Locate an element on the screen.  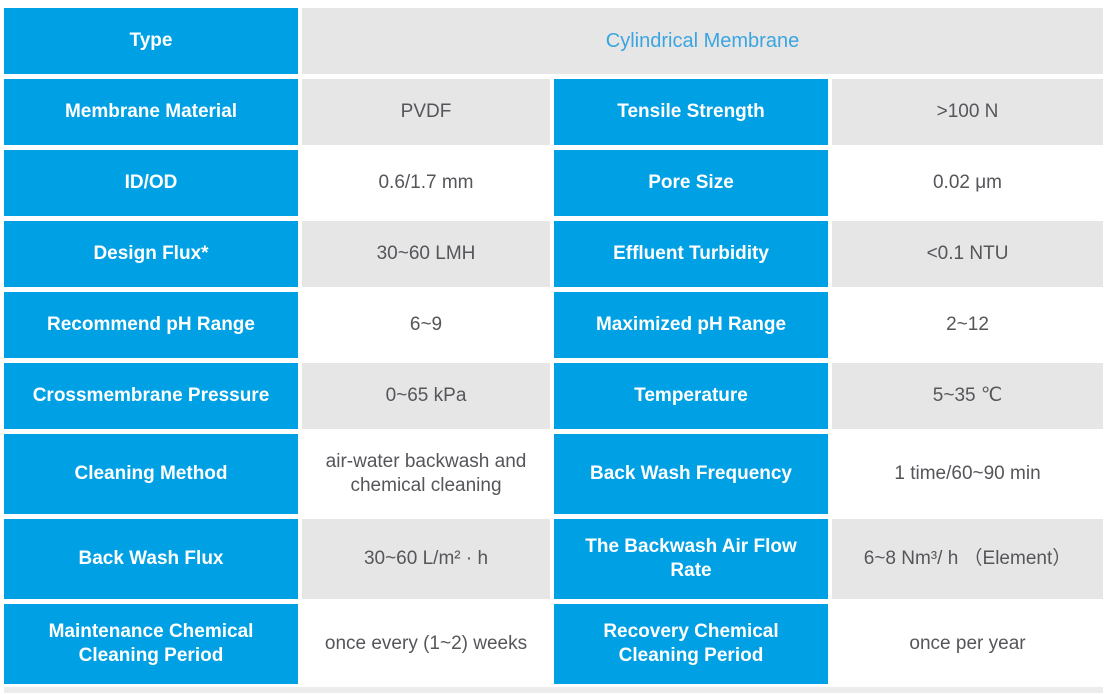
effluent-turbidity-value: <0.1 NTU is located at coordinates (967, 254).